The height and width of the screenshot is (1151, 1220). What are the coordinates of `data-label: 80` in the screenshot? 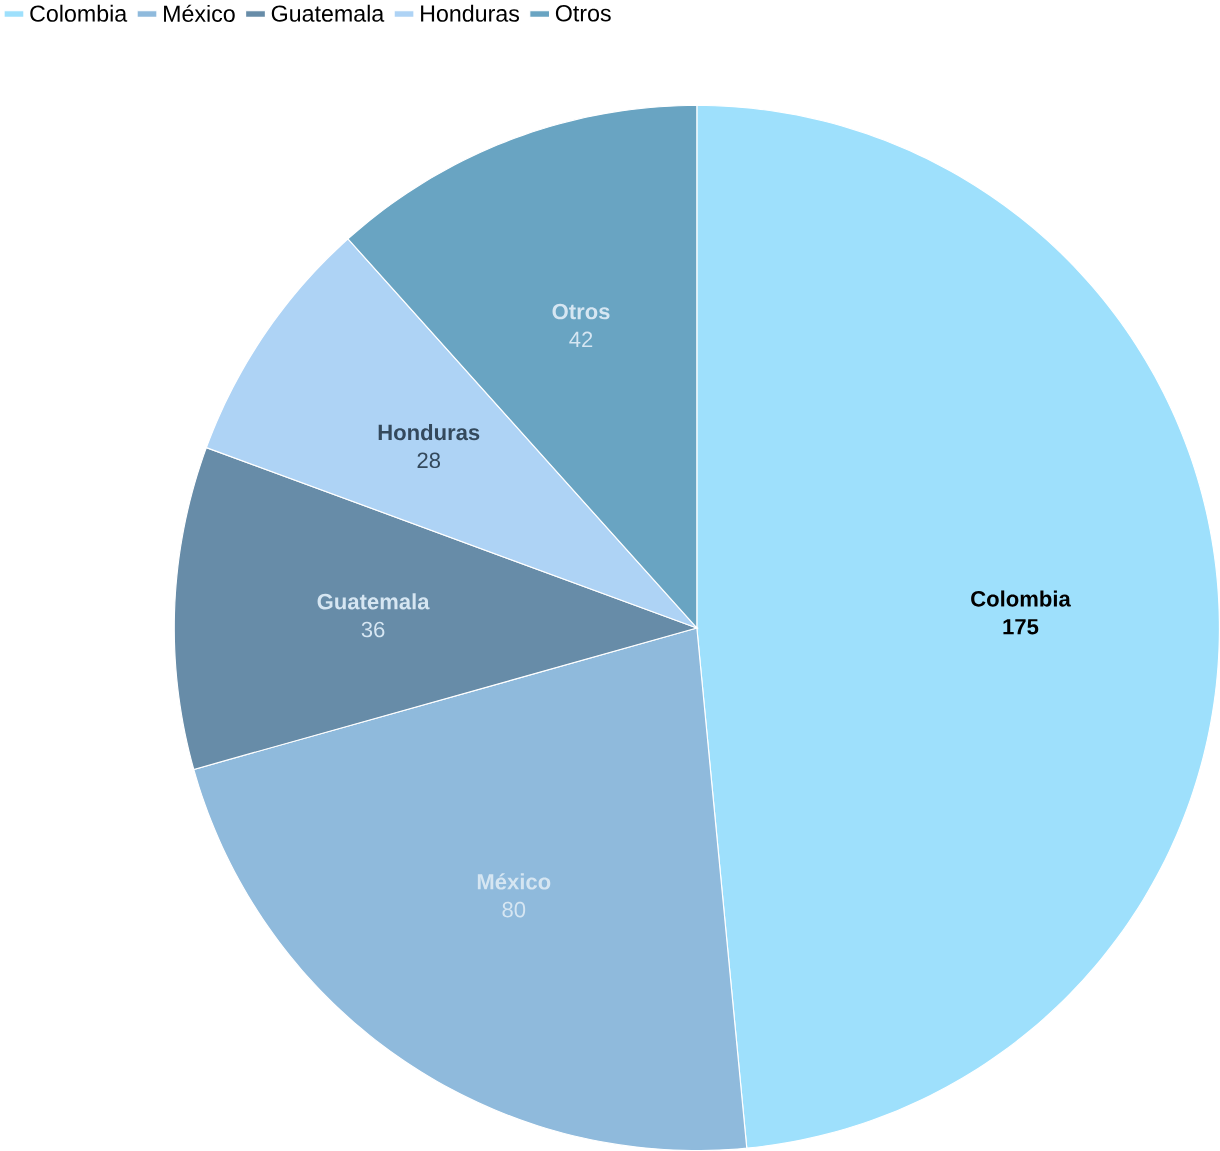 It's located at (514, 909).